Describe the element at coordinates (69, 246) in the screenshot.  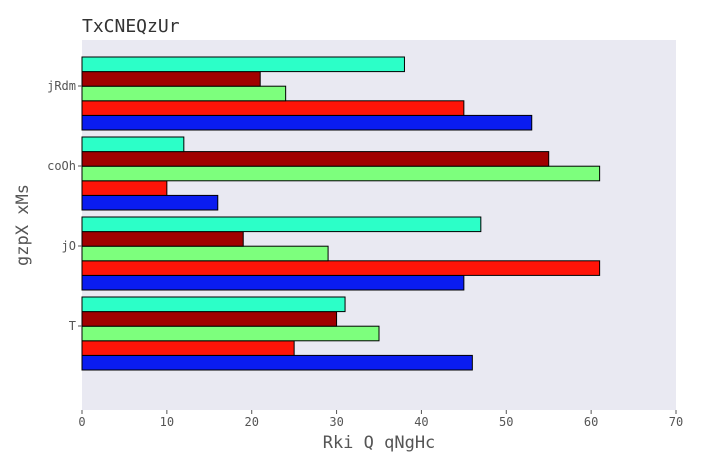
I see `y-tick-label: jO` at that location.